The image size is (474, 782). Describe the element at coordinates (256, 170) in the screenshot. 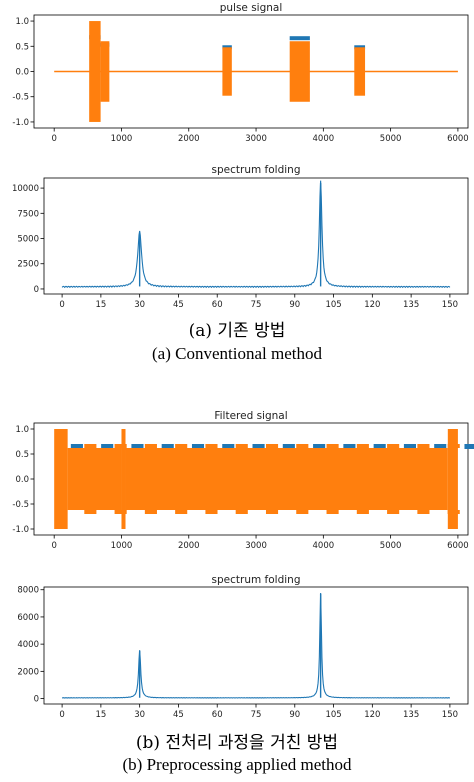

I see `spectrum-folding-a-title: spectrum folding` at that location.